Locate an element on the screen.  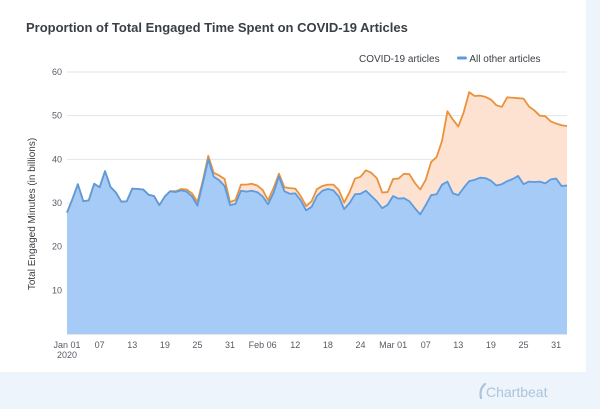
legend-item: COVID-19 articles is located at coordinates (399, 59).